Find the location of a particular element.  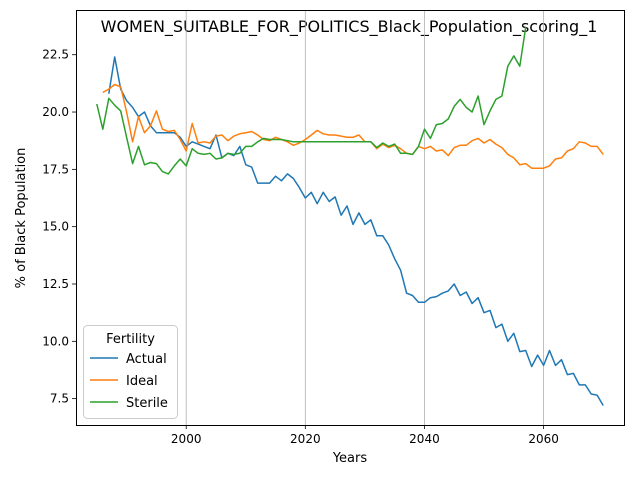

y-tick-label: 7.5 is located at coordinates (59, 399).